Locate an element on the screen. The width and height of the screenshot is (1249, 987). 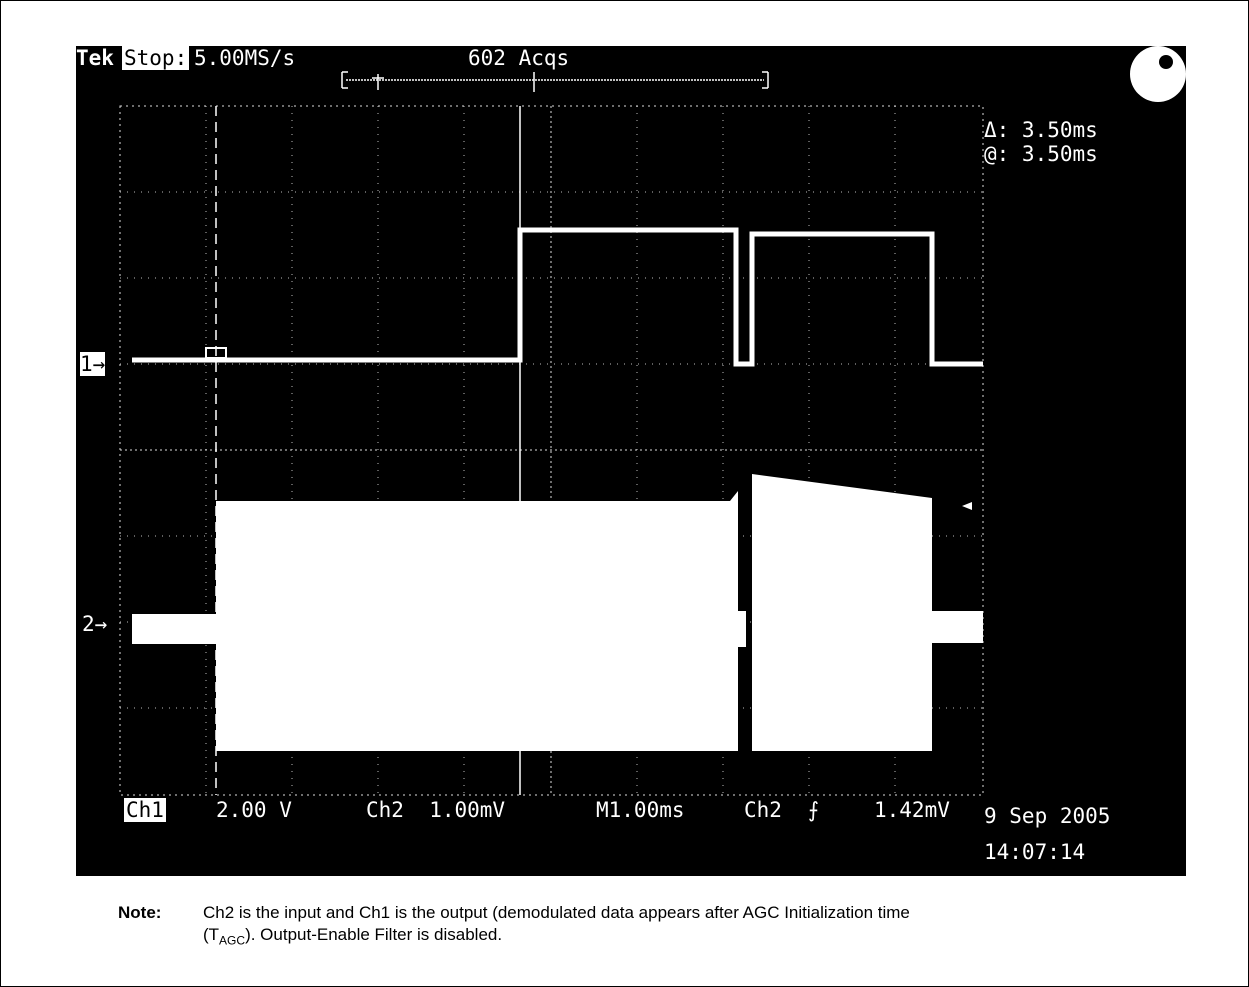
run-state: Stop: is located at coordinates (156, 58).